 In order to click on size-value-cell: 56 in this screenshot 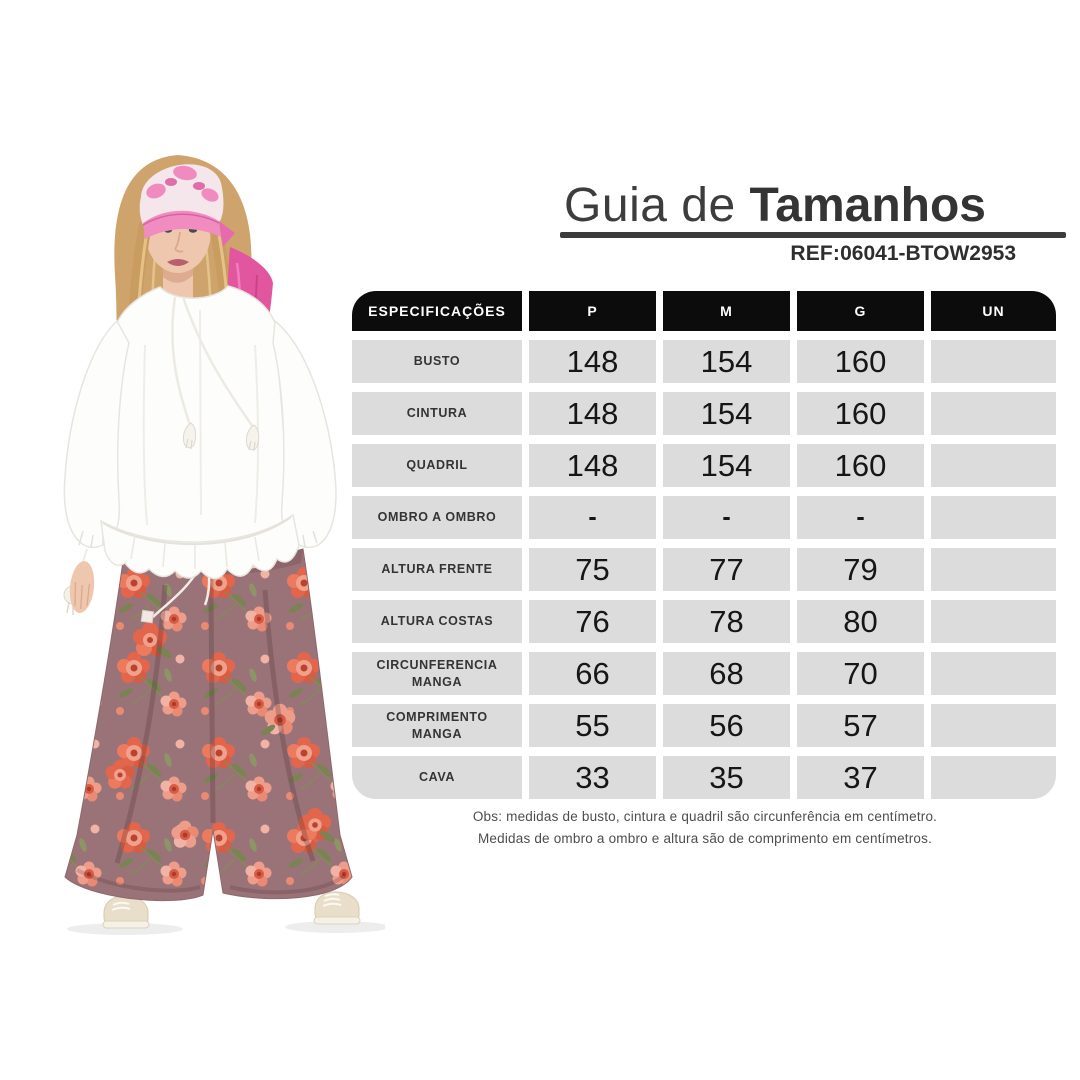, I will do `click(726, 725)`.